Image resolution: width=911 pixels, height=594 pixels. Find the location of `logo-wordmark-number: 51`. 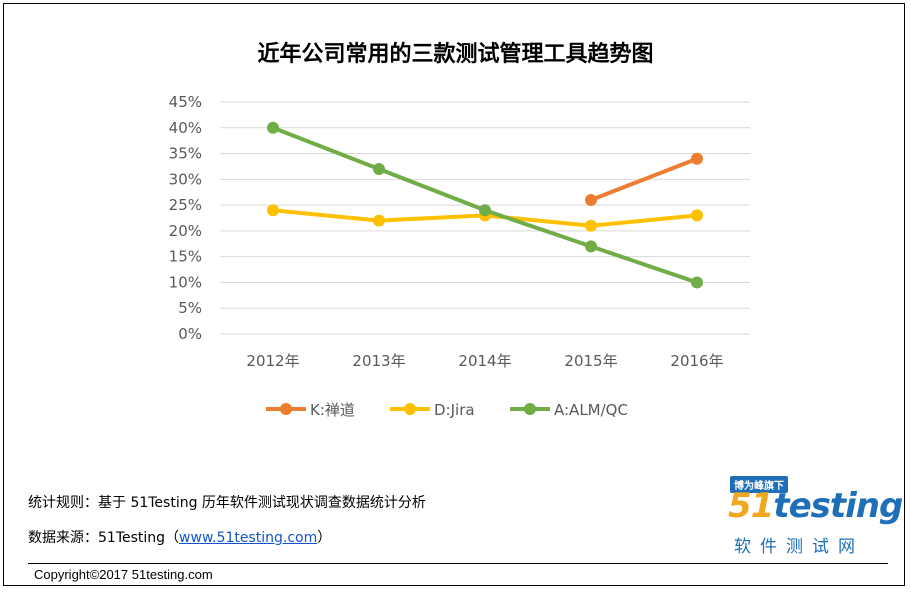

logo-wordmark-number: 51 is located at coordinates (751, 506).